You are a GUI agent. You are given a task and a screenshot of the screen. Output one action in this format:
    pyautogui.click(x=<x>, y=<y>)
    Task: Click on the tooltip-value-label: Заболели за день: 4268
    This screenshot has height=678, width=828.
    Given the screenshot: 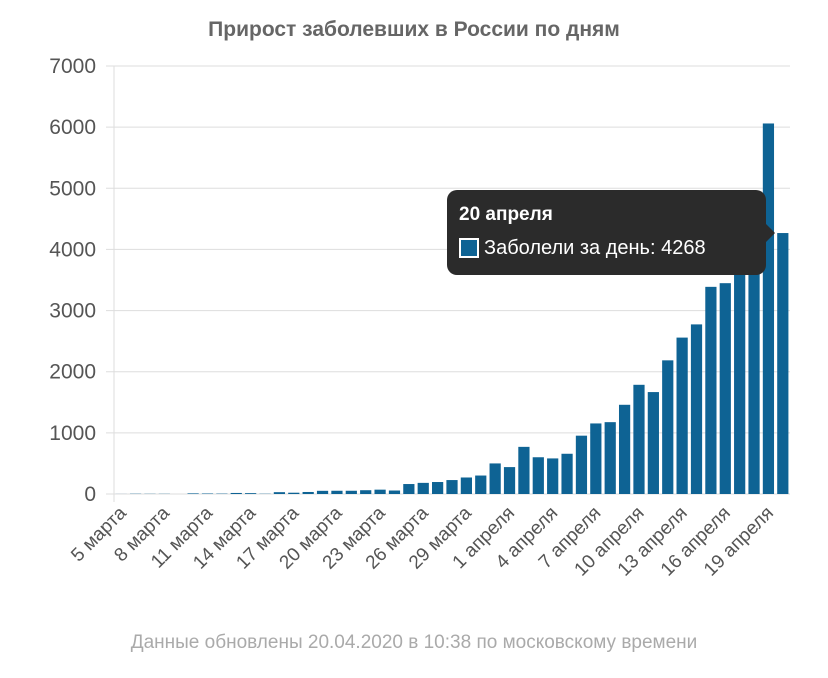 What is the action you would take?
    pyautogui.click(x=595, y=248)
    